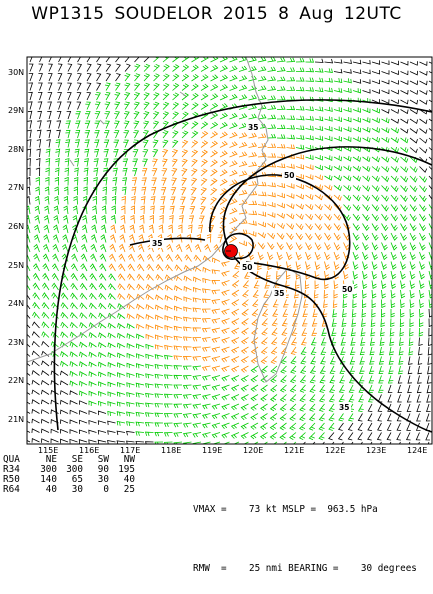 Image resolution: width=433 pixels, height=594 pixels. Describe the element at coordinates (376, 450) in the screenshot. I see `lon-label: 123E` at that location.